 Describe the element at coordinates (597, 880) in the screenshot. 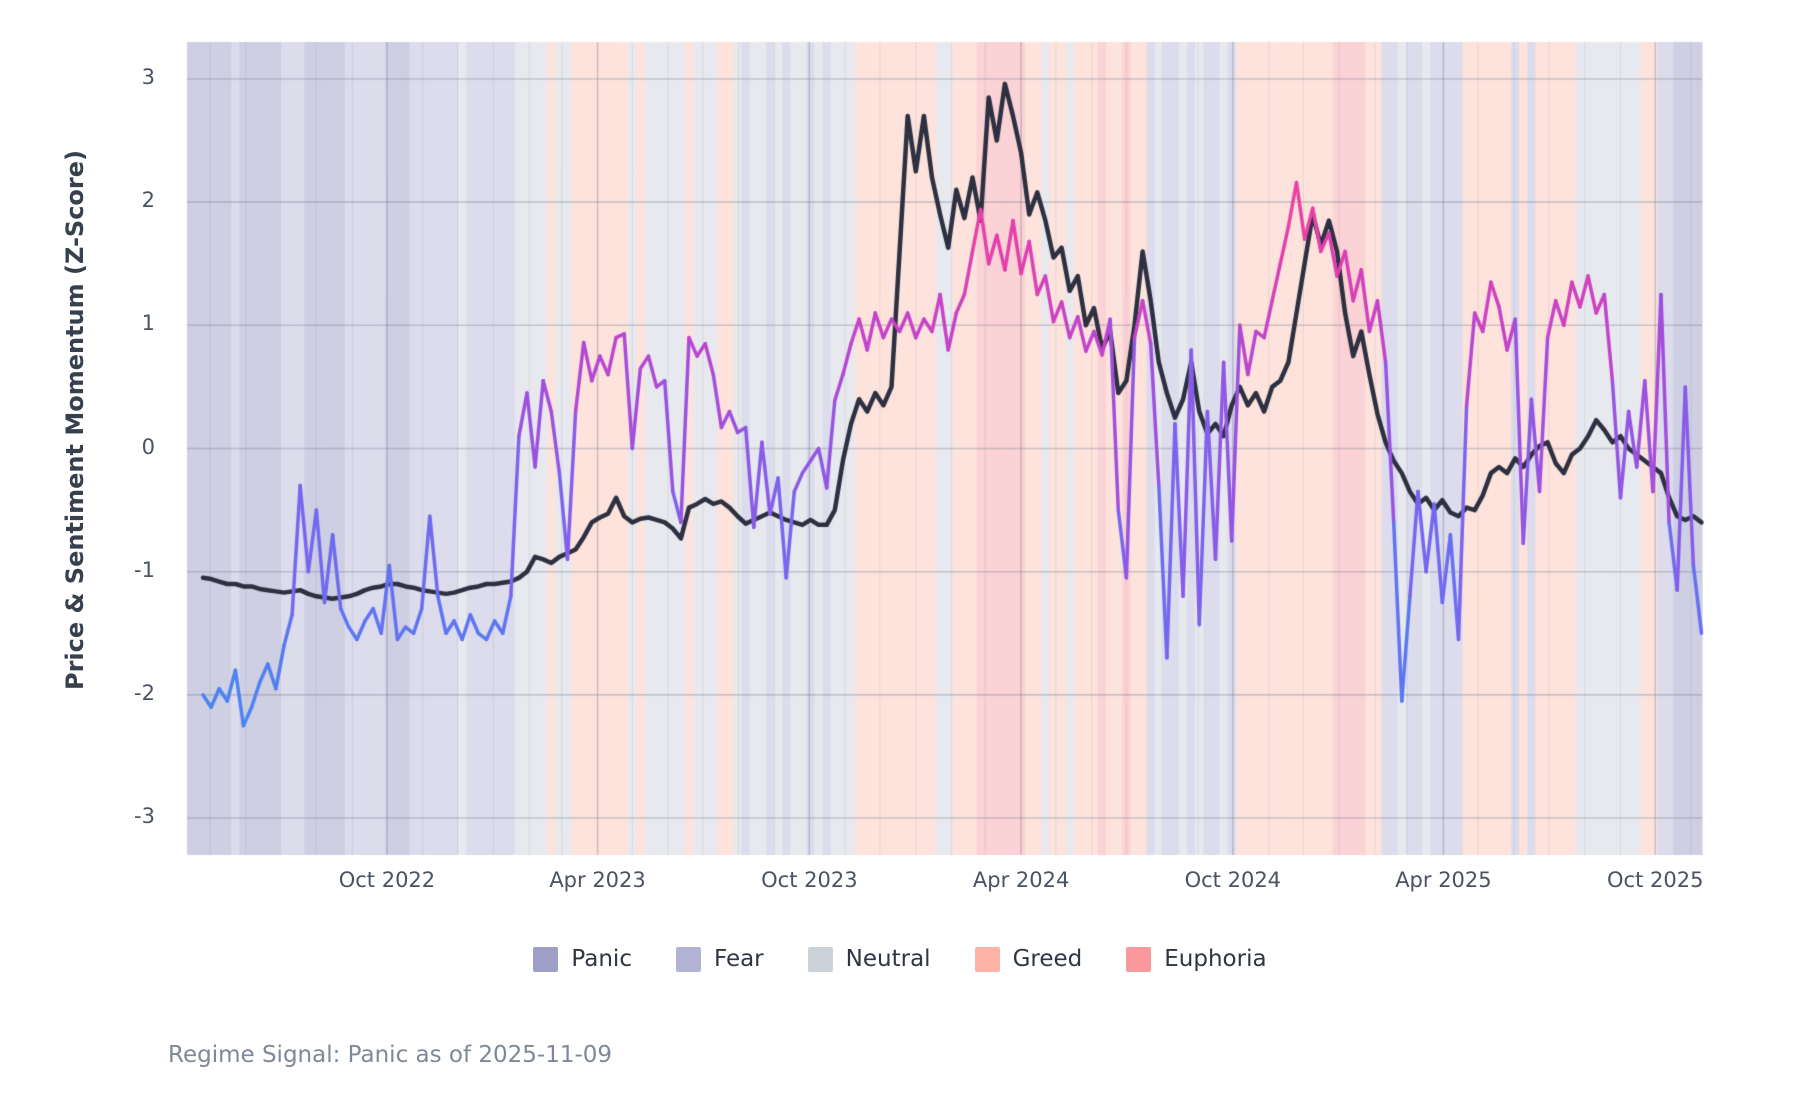

I see `x-tick-label: Apr 2023` at that location.